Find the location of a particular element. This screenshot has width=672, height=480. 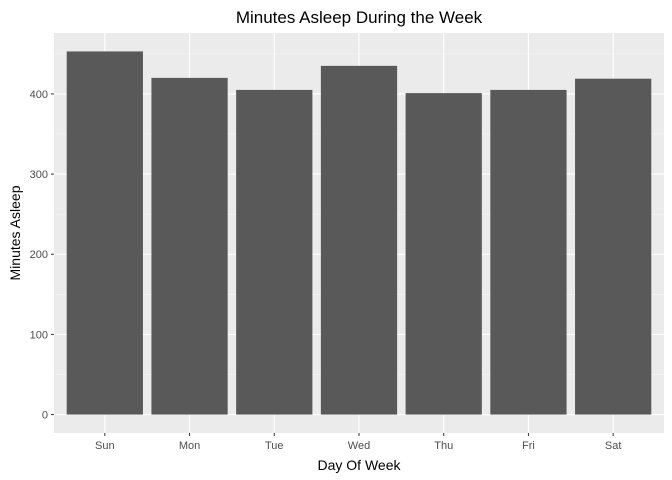

y-tick-label: 300 is located at coordinates (39, 175).